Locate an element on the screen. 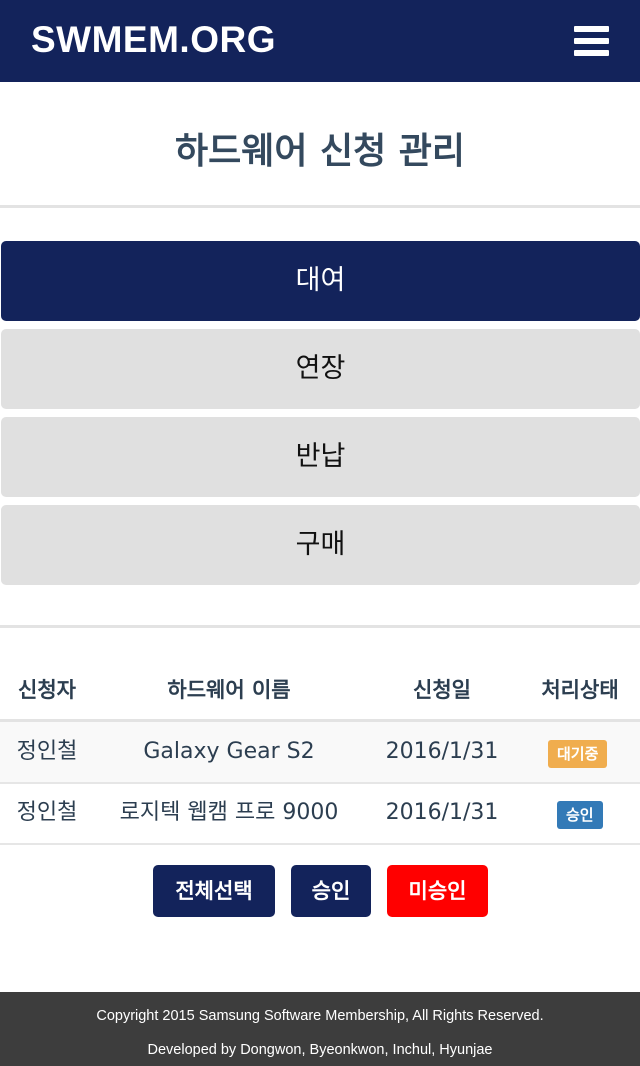  tab-return: 반납 is located at coordinates (320, 457).